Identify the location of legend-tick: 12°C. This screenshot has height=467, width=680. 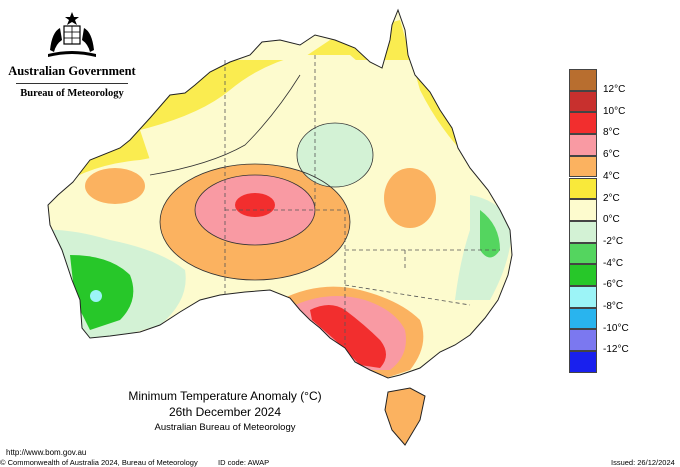
(614, 89).